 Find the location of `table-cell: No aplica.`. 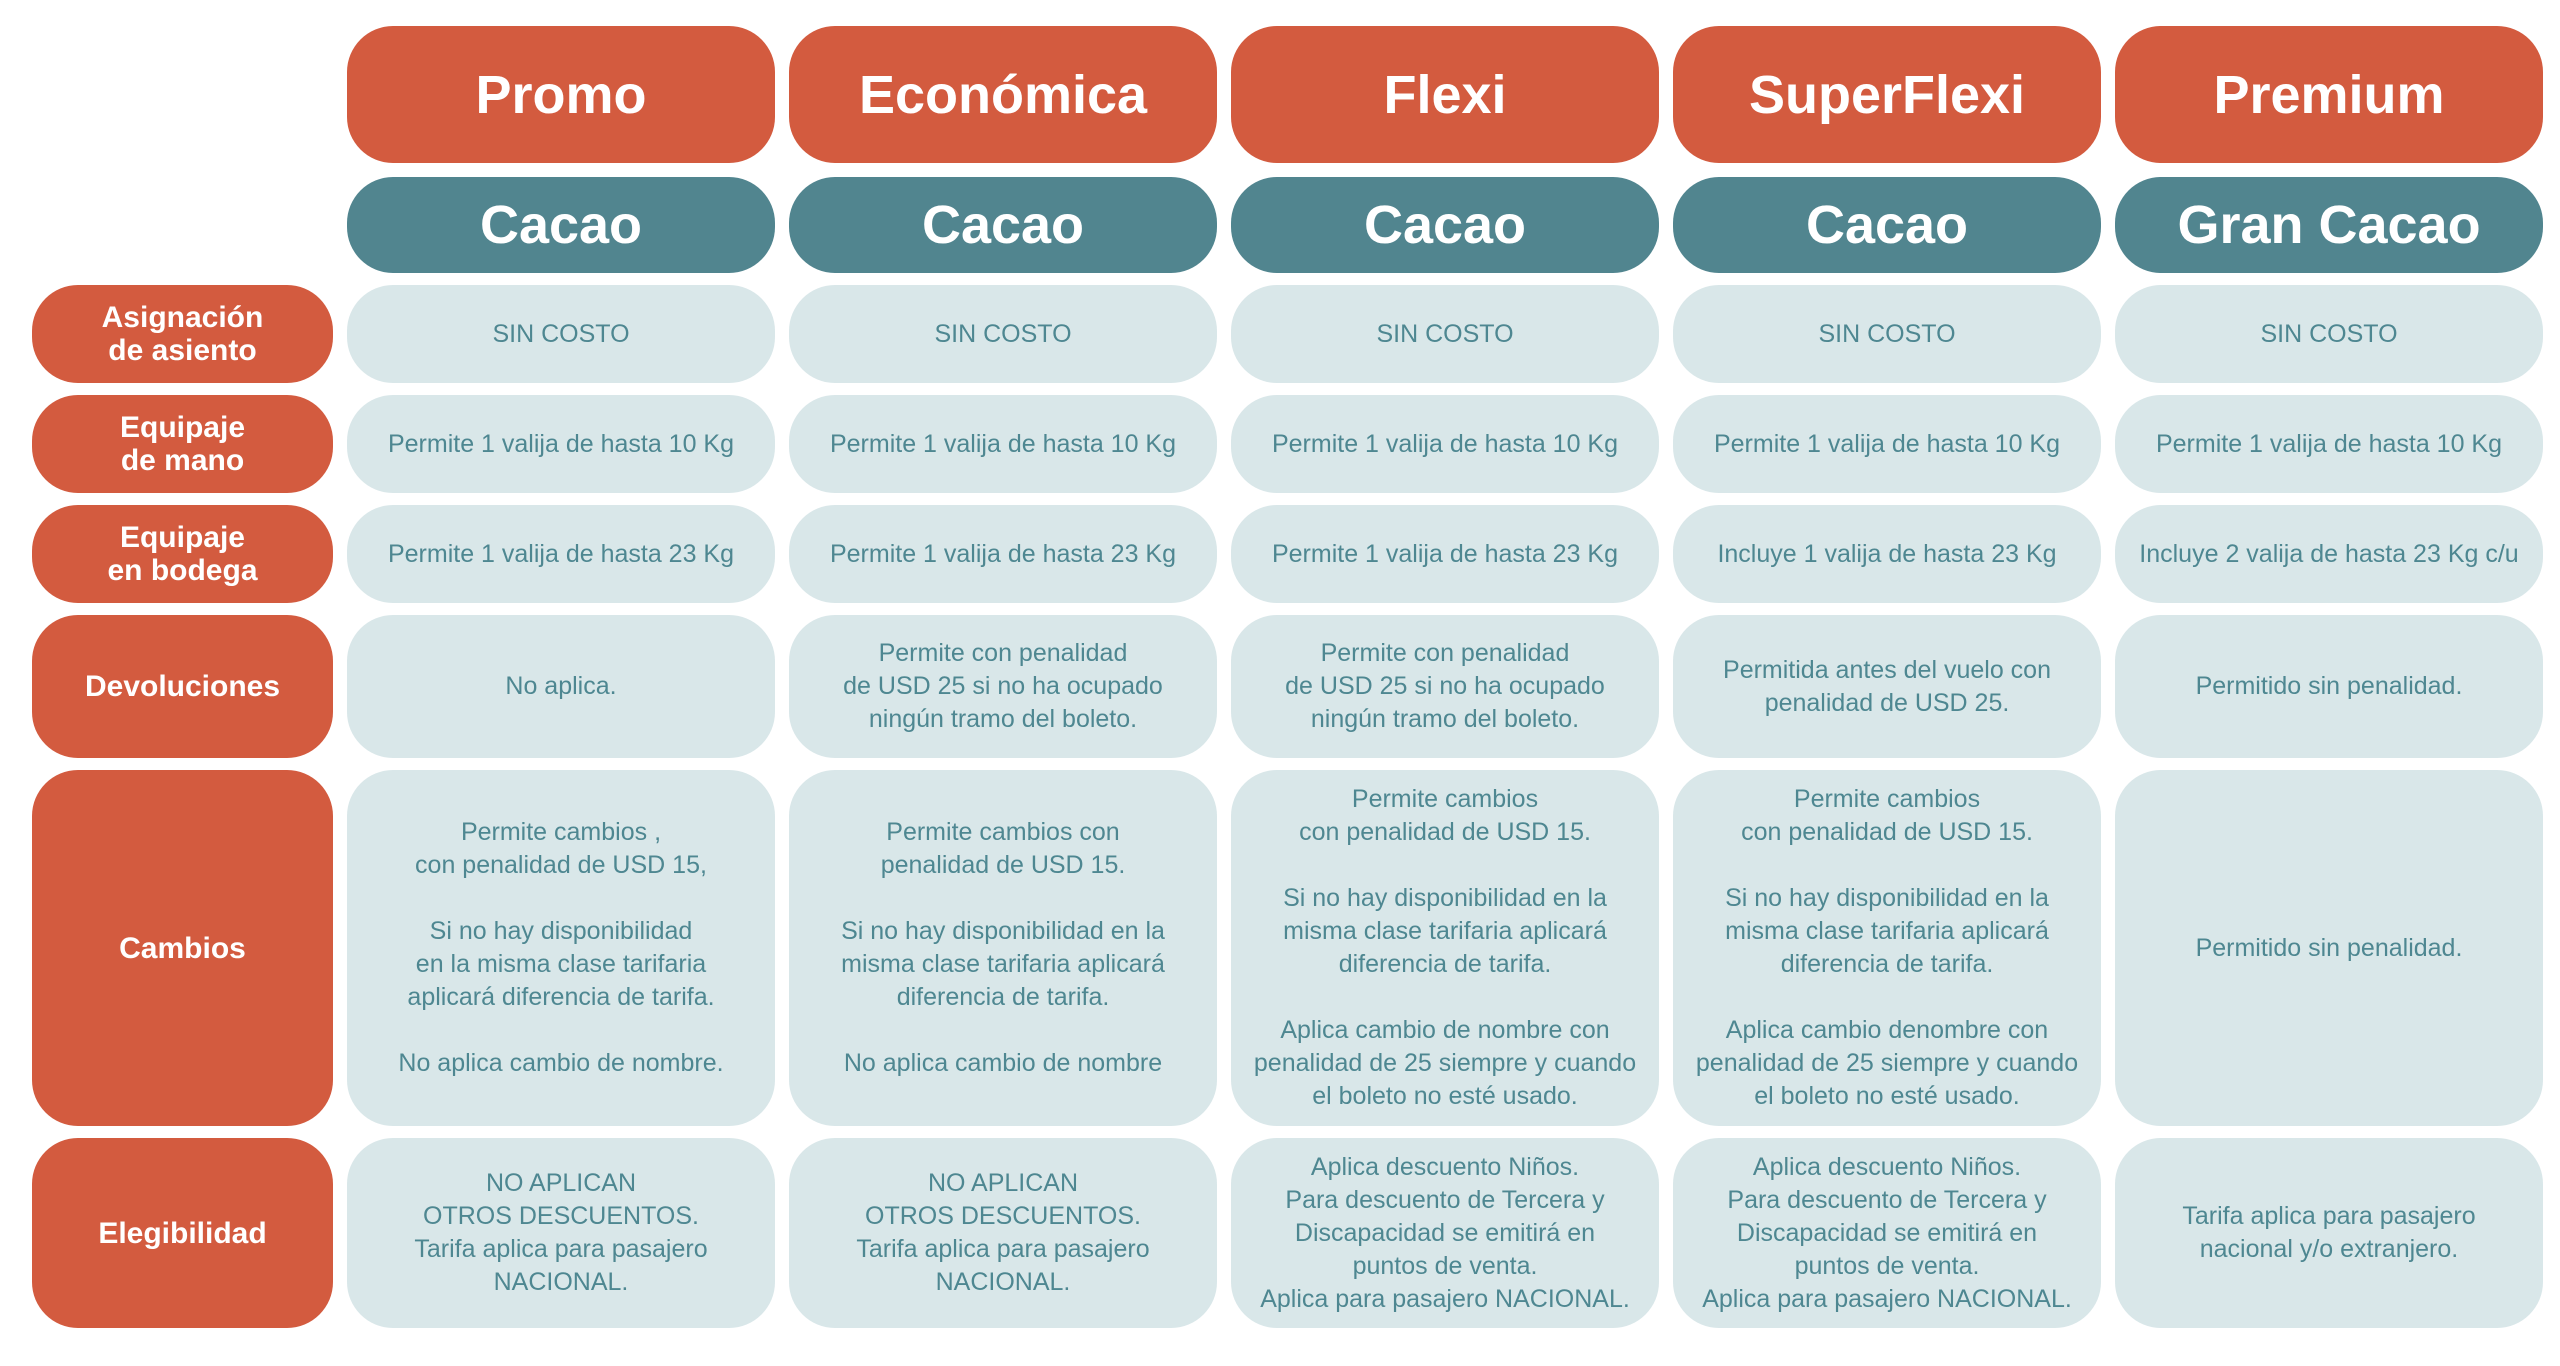

table-cell: No aplica. is located at coordinates (561, 686).